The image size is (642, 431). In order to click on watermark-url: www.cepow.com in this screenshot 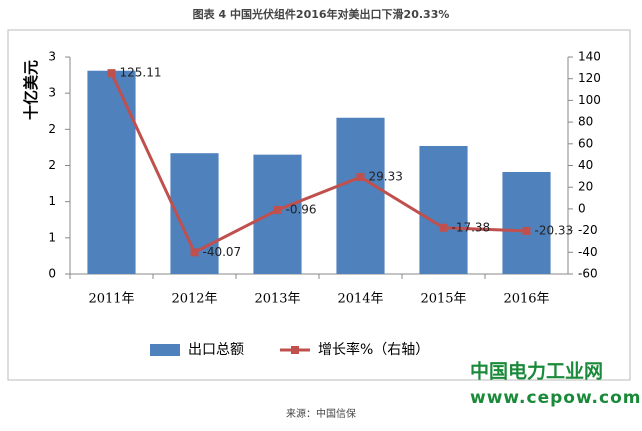, I will do `click(556, 398)`.